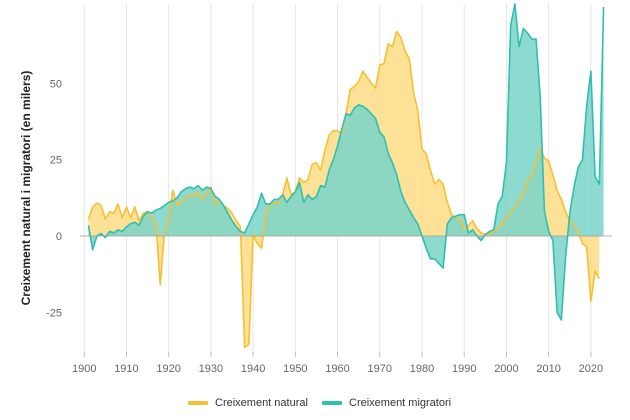 The image size is (630, 420). What do you see at coordinates (261, 403) in the screenshot?
I see `legend-label-natural: Creixement natural` at bounding box center [261, 403].